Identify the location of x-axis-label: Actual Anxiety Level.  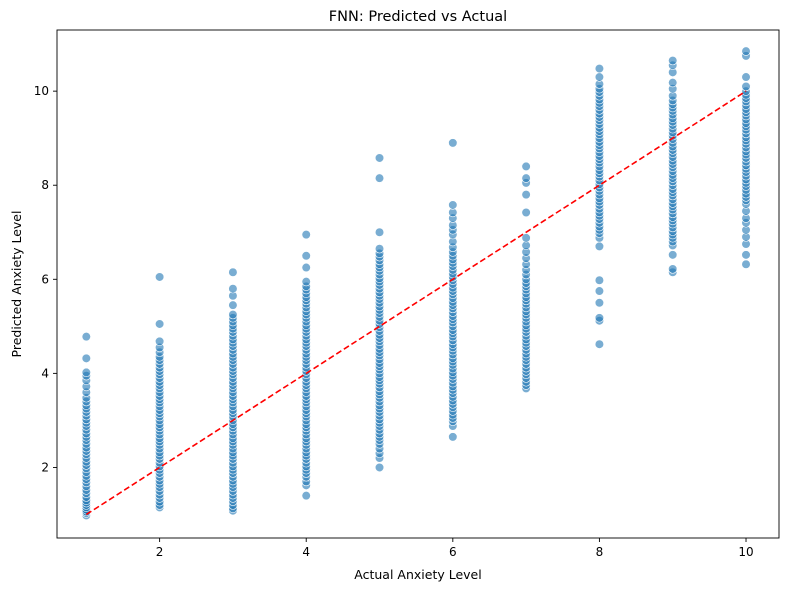
(417, 574).